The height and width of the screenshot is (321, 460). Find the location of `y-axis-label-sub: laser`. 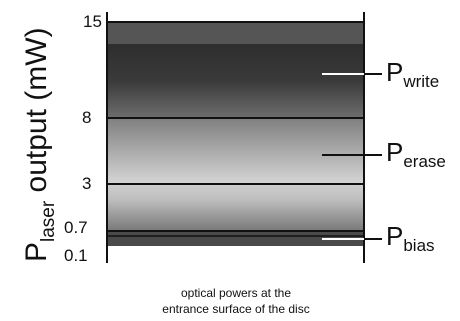

y-axis-label-sub: laser is located at coordinates (48, 221).